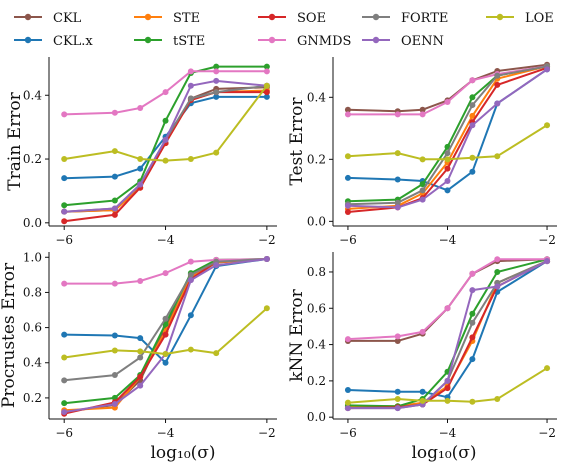  Describe the element at coordinates (189, 41) in the screenshot. I see `legend-label: tSTE` at that location.